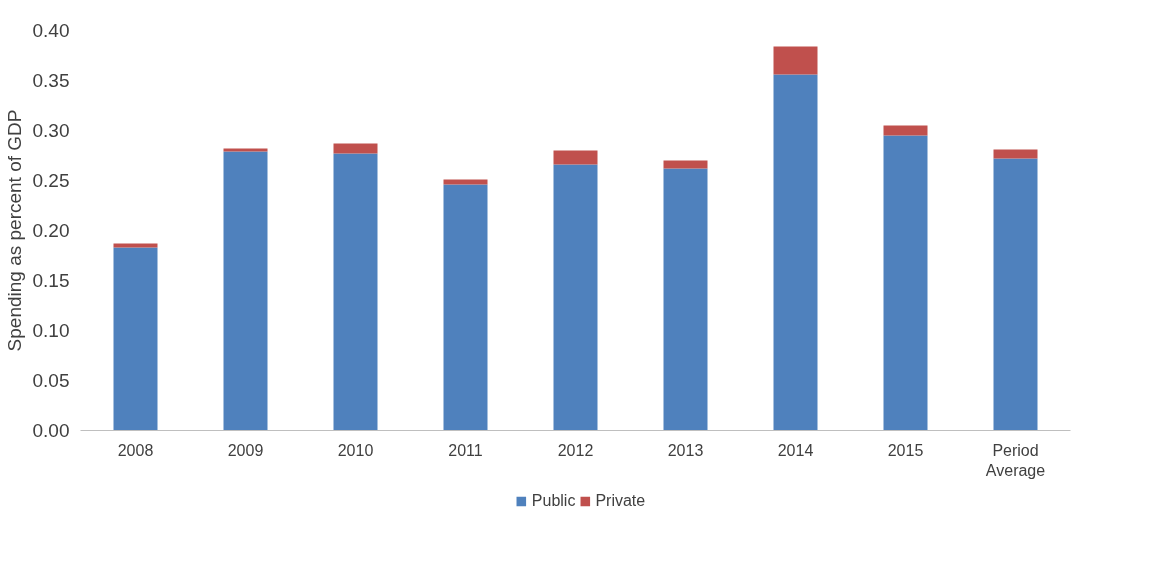 This screenshot has width=1151, height=586. Describe the element at coordinates (14, 230) in the screenshot. I see `y-axis-title: Spending as percent of GDP` at that location.